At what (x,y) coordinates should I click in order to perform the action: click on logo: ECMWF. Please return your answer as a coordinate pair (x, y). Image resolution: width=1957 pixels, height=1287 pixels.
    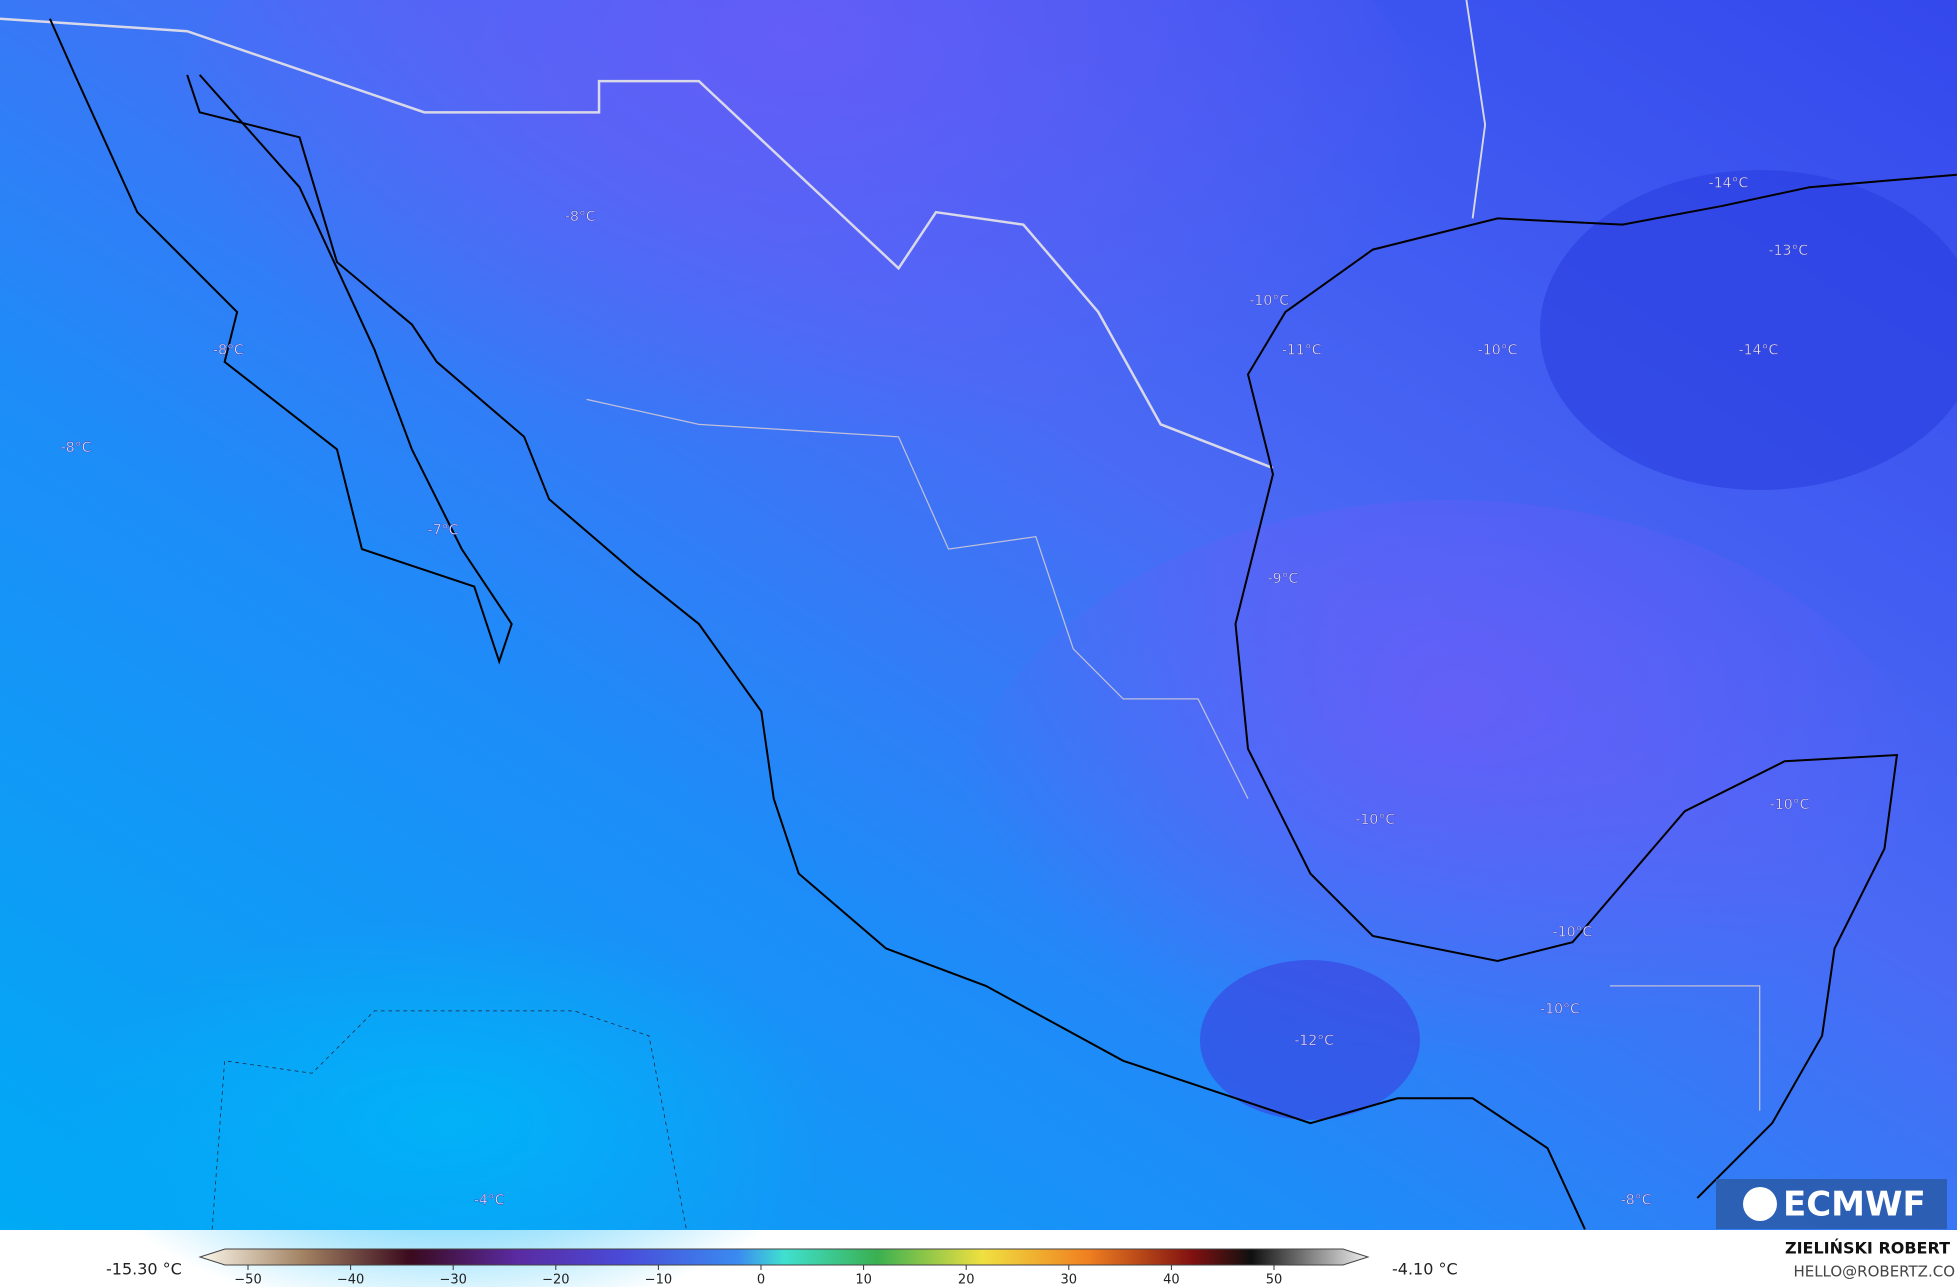
    Looking at the image, I should click on (1831, 1204).